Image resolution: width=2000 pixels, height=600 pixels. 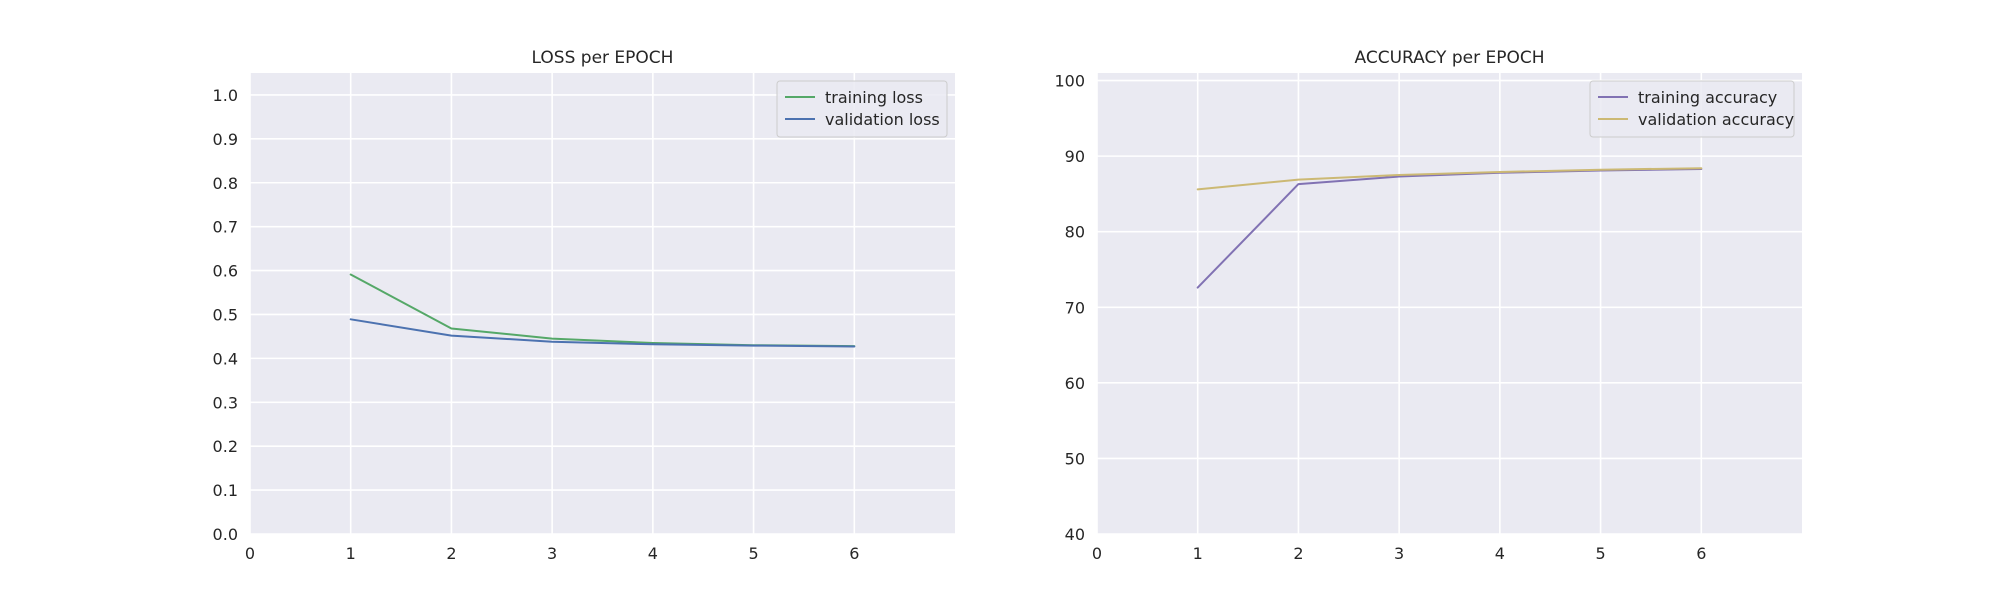 I want to click on y-tick-label: 0.7, so click(x=225, y=227).